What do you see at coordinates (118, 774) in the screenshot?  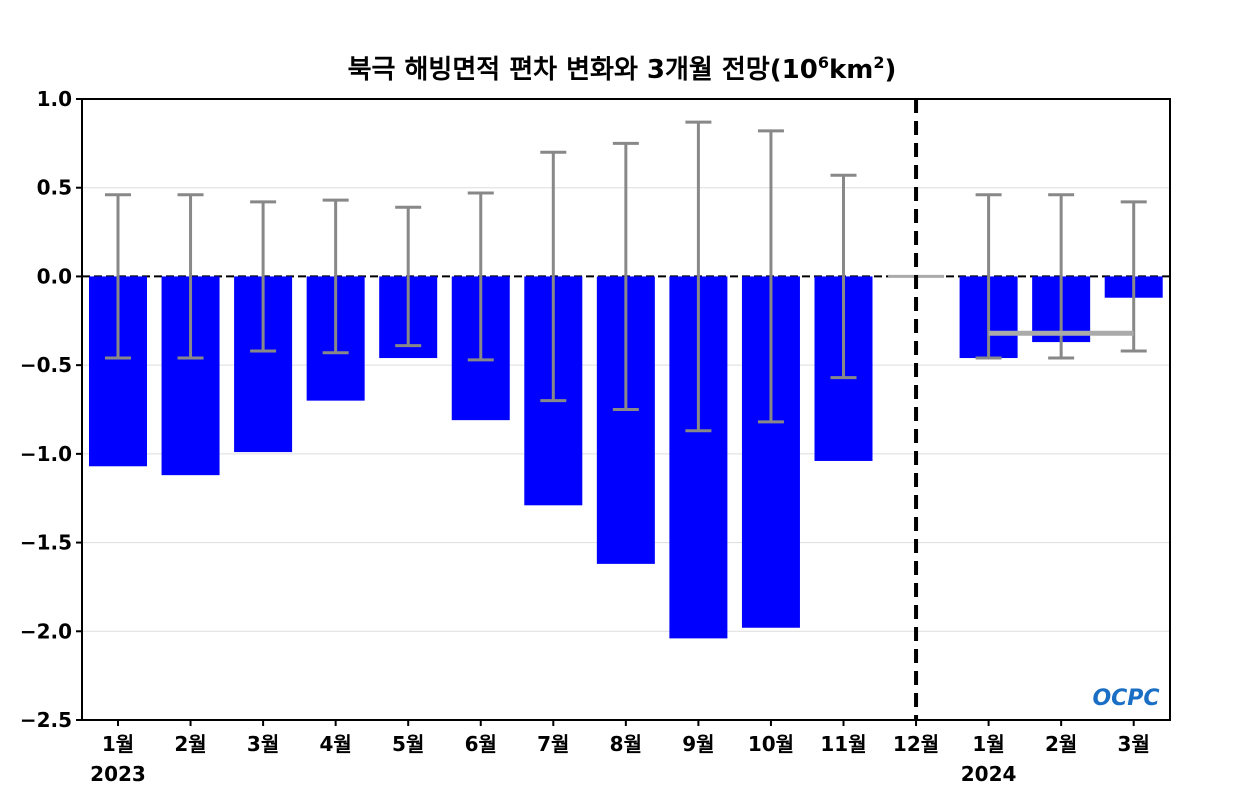 I see `year-label: 2023` at bounding box center [118, 774].